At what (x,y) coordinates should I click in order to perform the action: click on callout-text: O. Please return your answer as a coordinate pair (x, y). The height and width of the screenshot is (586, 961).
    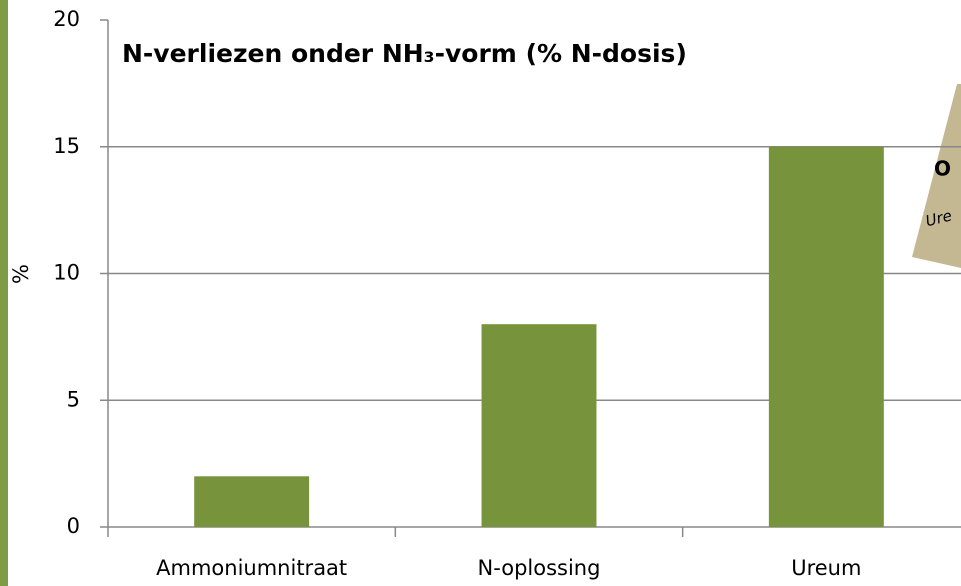
    Looking at the image, I should click on (942, 169).